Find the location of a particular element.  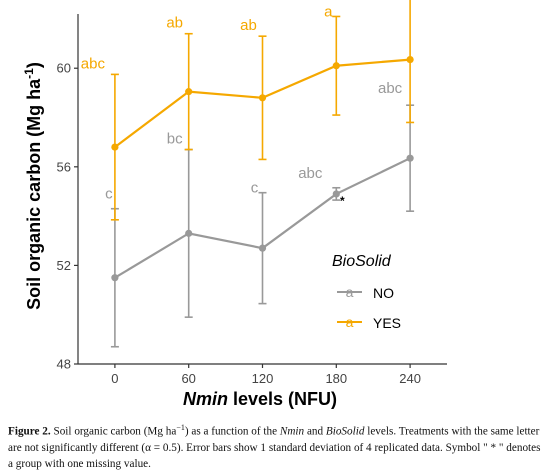

legend-title: BioSolid is located at coordinates (362, 261).